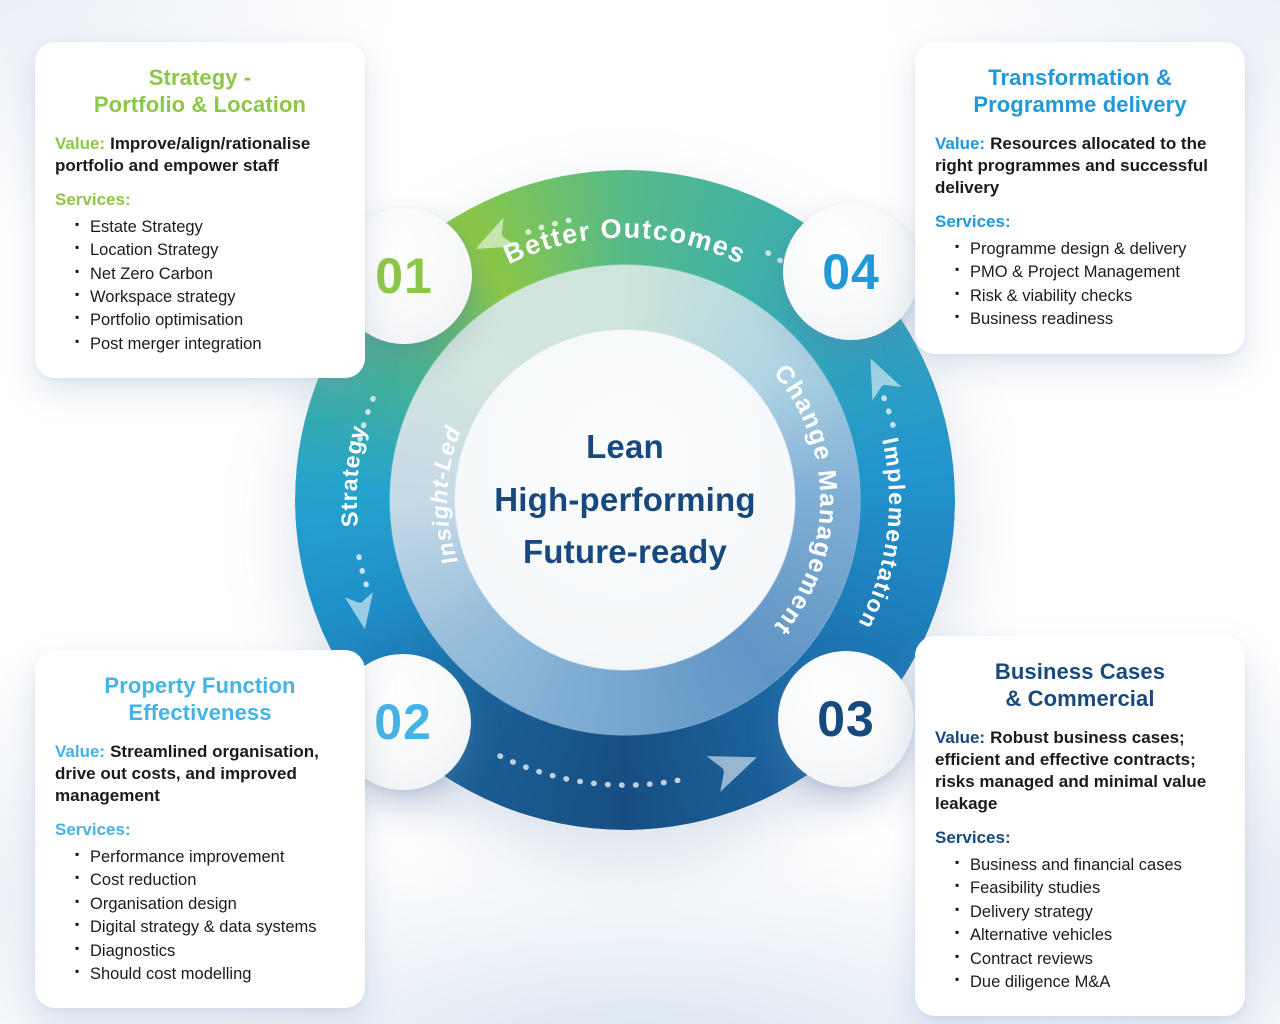 This screenshot has width=1280, height=1024. What do you see at coordinates (404, 276) in the screenshot?
I see `step-number: 01` at bounding box center [404, 276].